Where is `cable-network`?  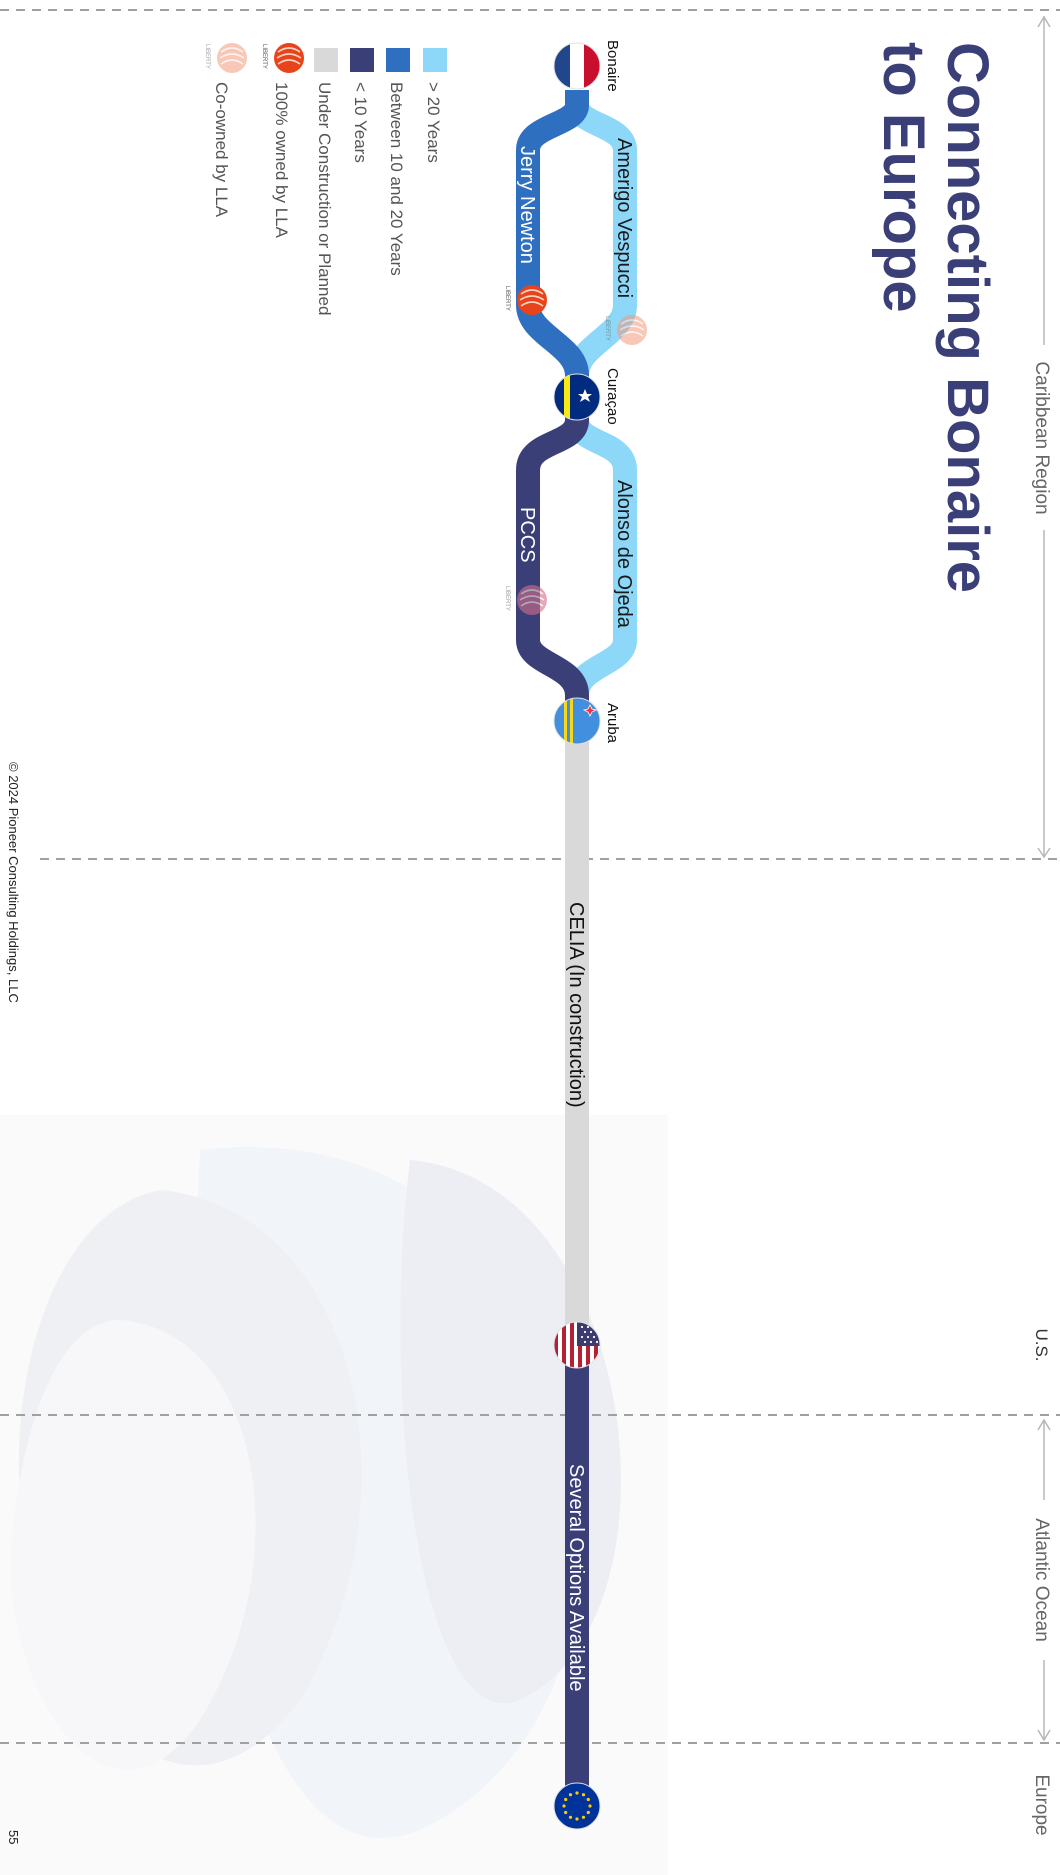
cable-network is located at coordinates (576, 947).